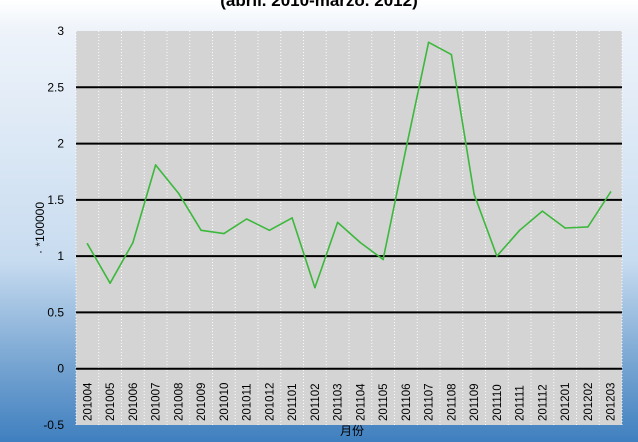 The image size is (638, 442). Describe the element at coordinates (521, 403) in the screenshot. I see `x-tick-label: 201111` at that location.